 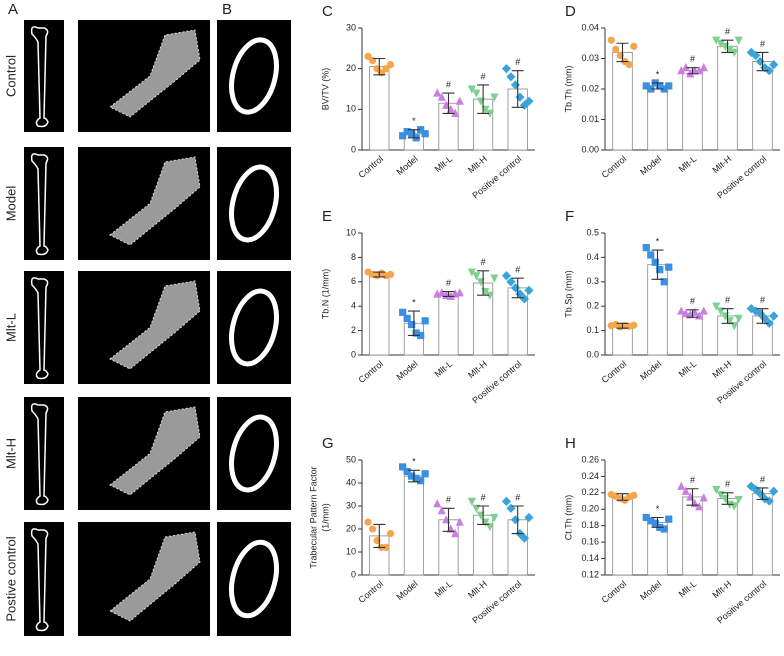 What do you see at coordinates (10, 76) in the screenshot?
I see `row-label: Control` at bounding box center [10, 76].